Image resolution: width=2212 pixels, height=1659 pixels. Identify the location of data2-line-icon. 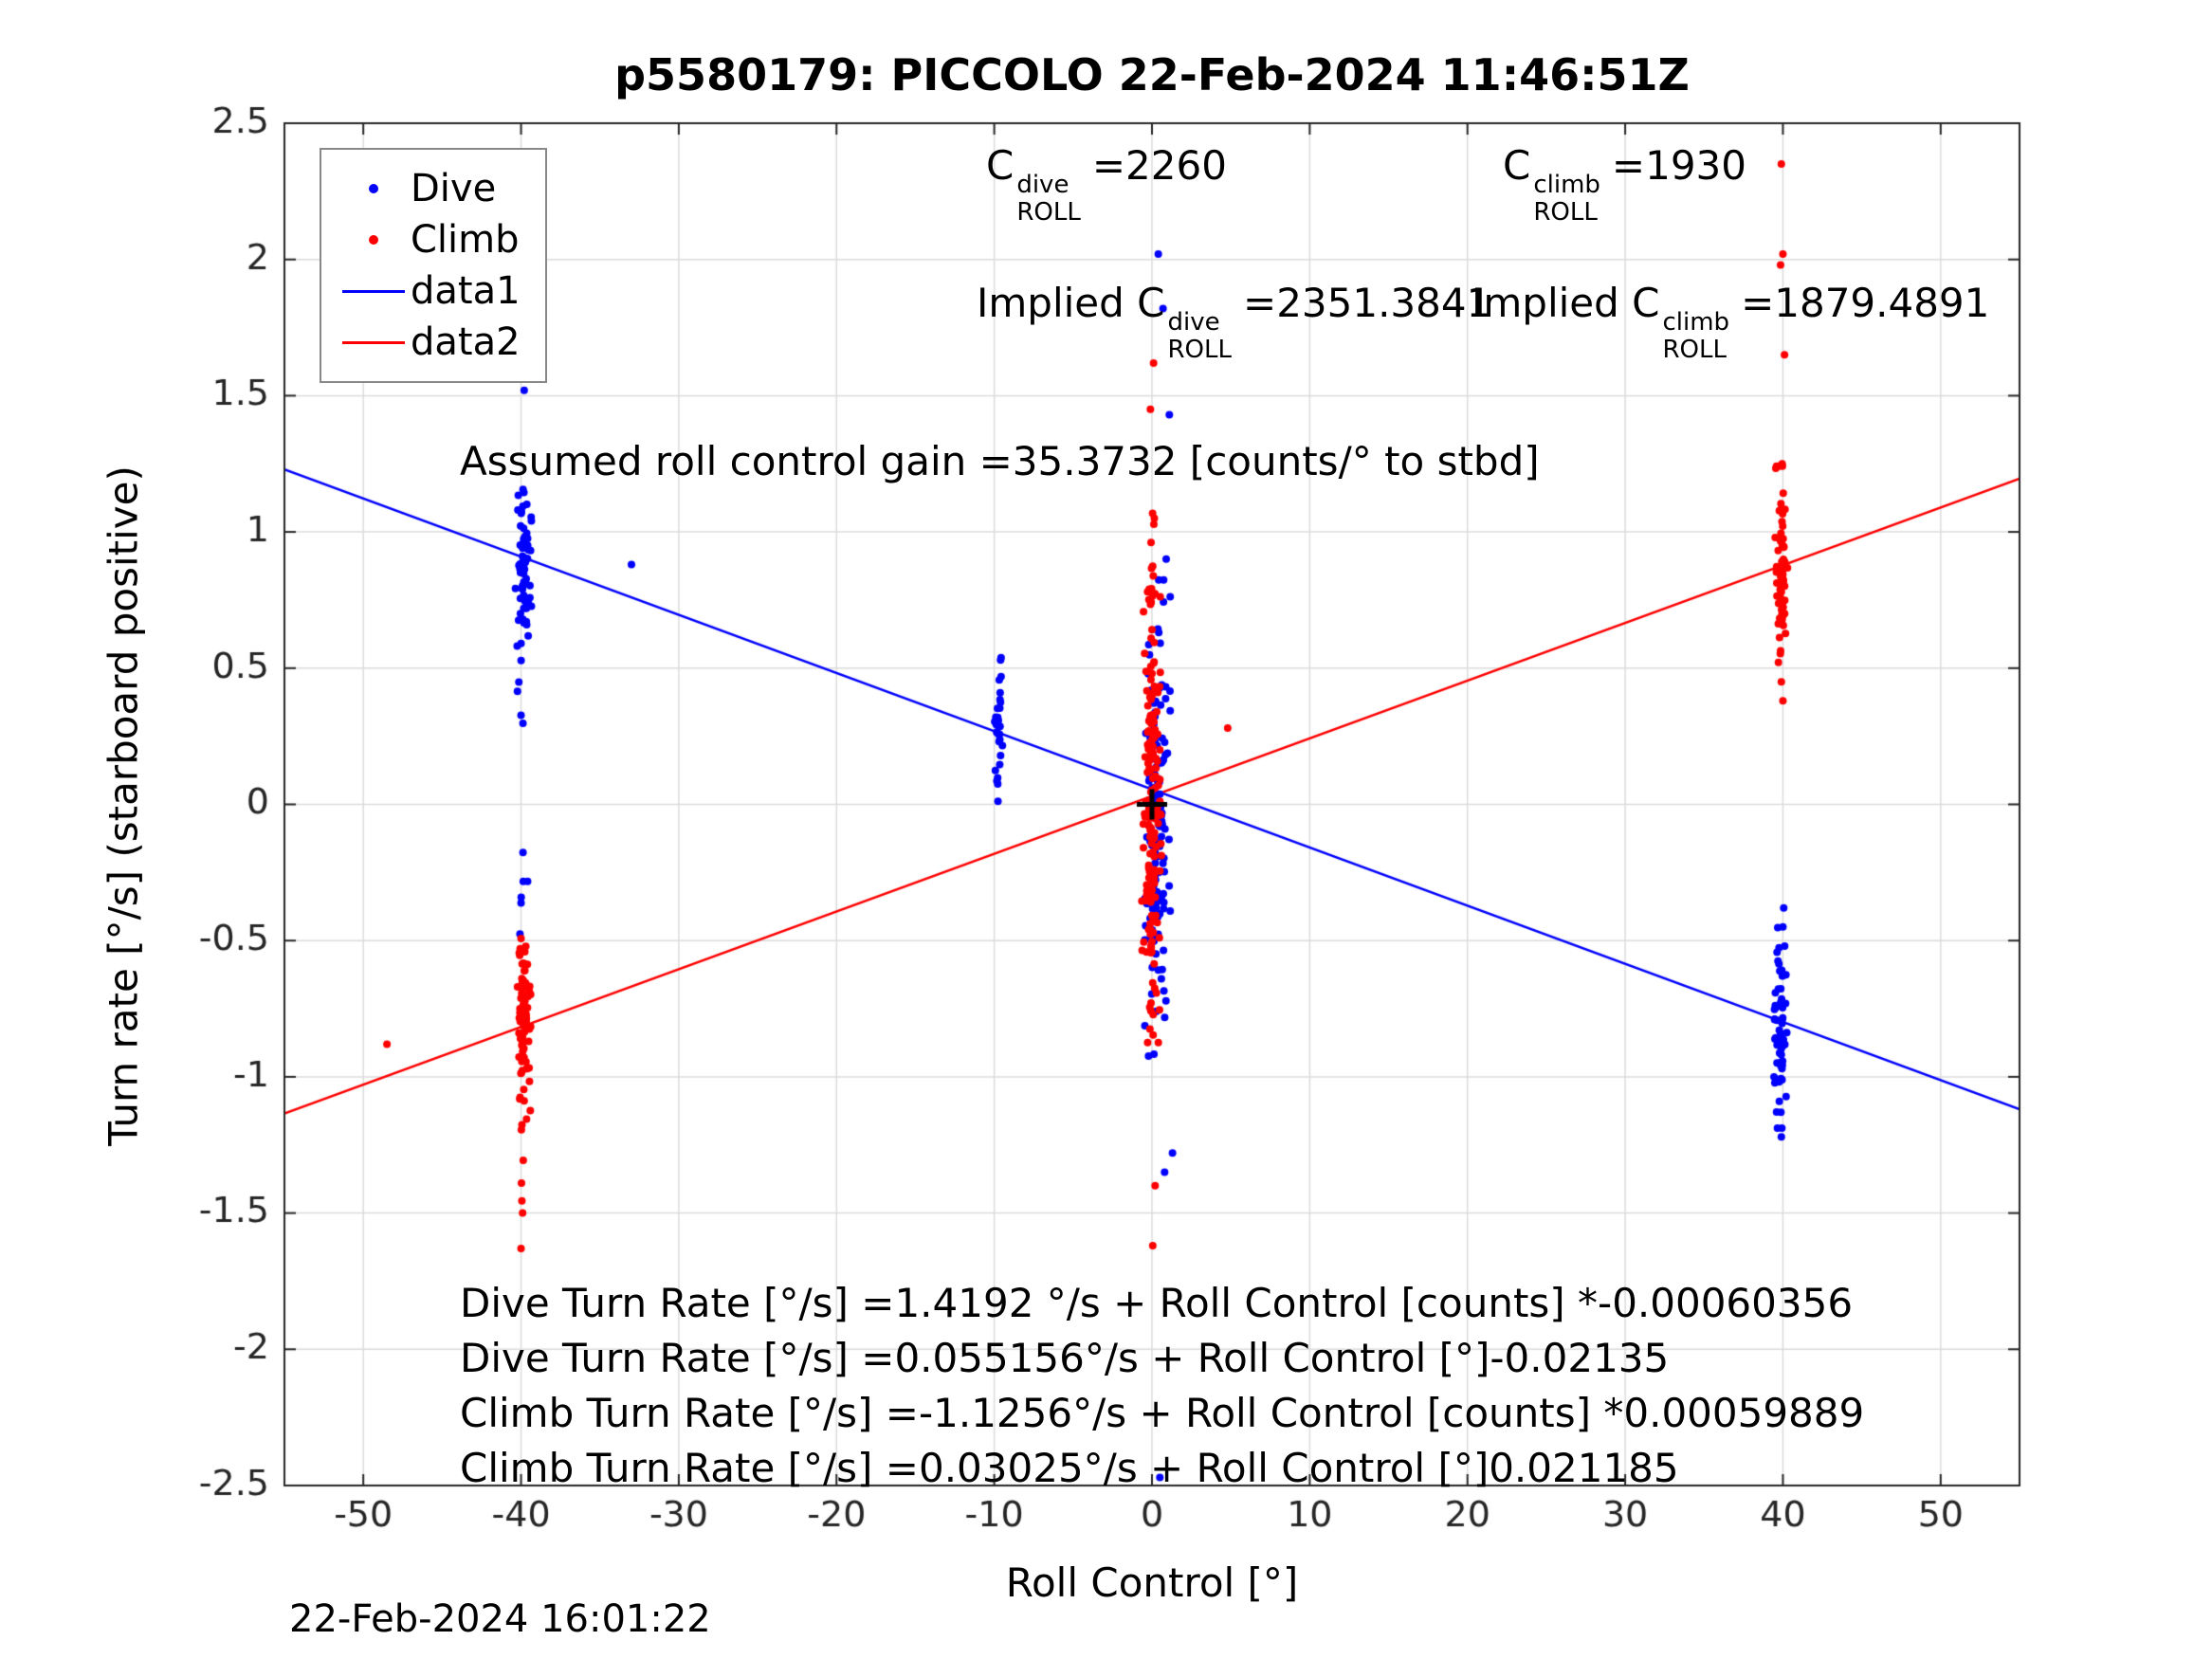
(374, 342).